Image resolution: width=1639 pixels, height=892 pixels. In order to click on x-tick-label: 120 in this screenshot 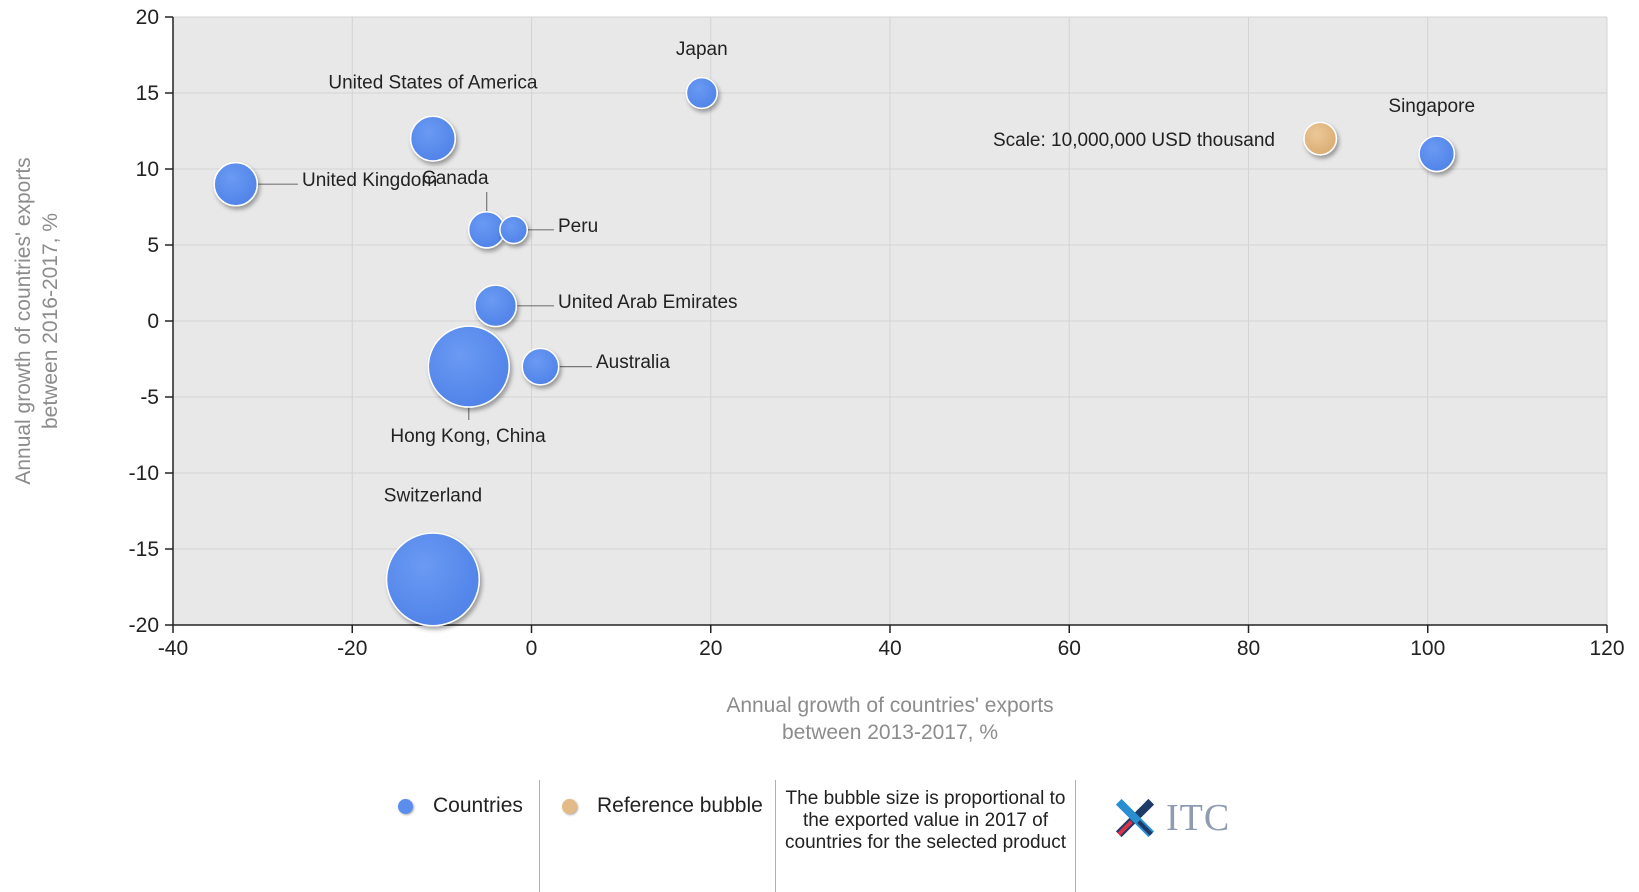, I will do `click(1606, 648)`.